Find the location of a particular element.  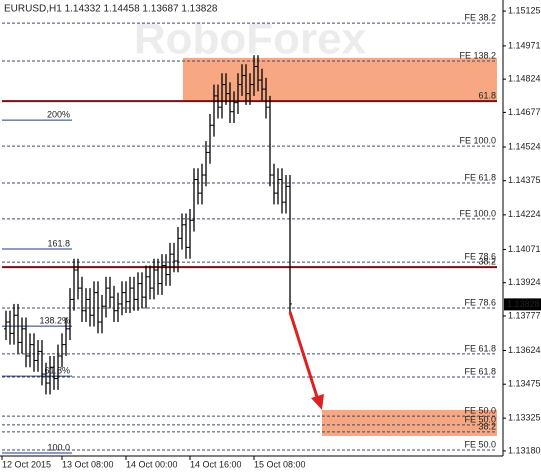

level-label: 61.8 is located at coordinates (487, 95).